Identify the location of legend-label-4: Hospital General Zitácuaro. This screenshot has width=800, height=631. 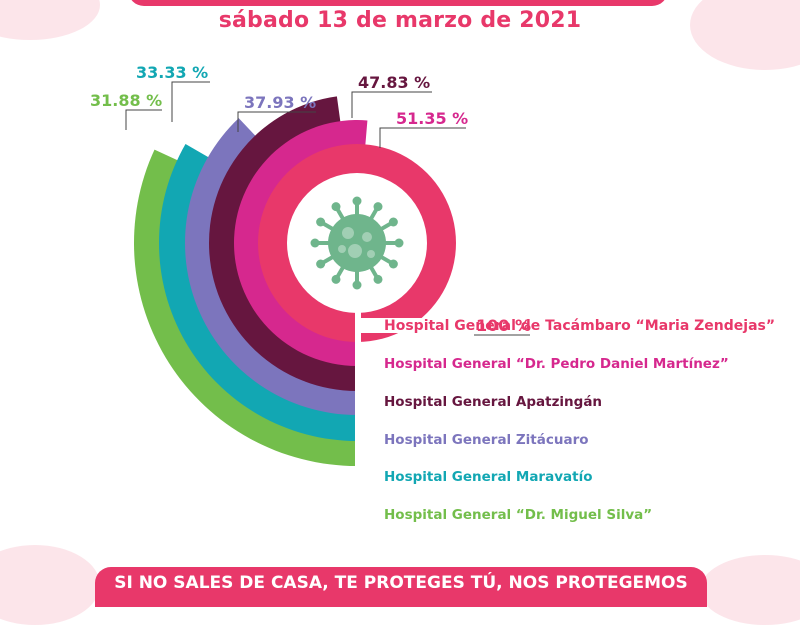
(486, 440).